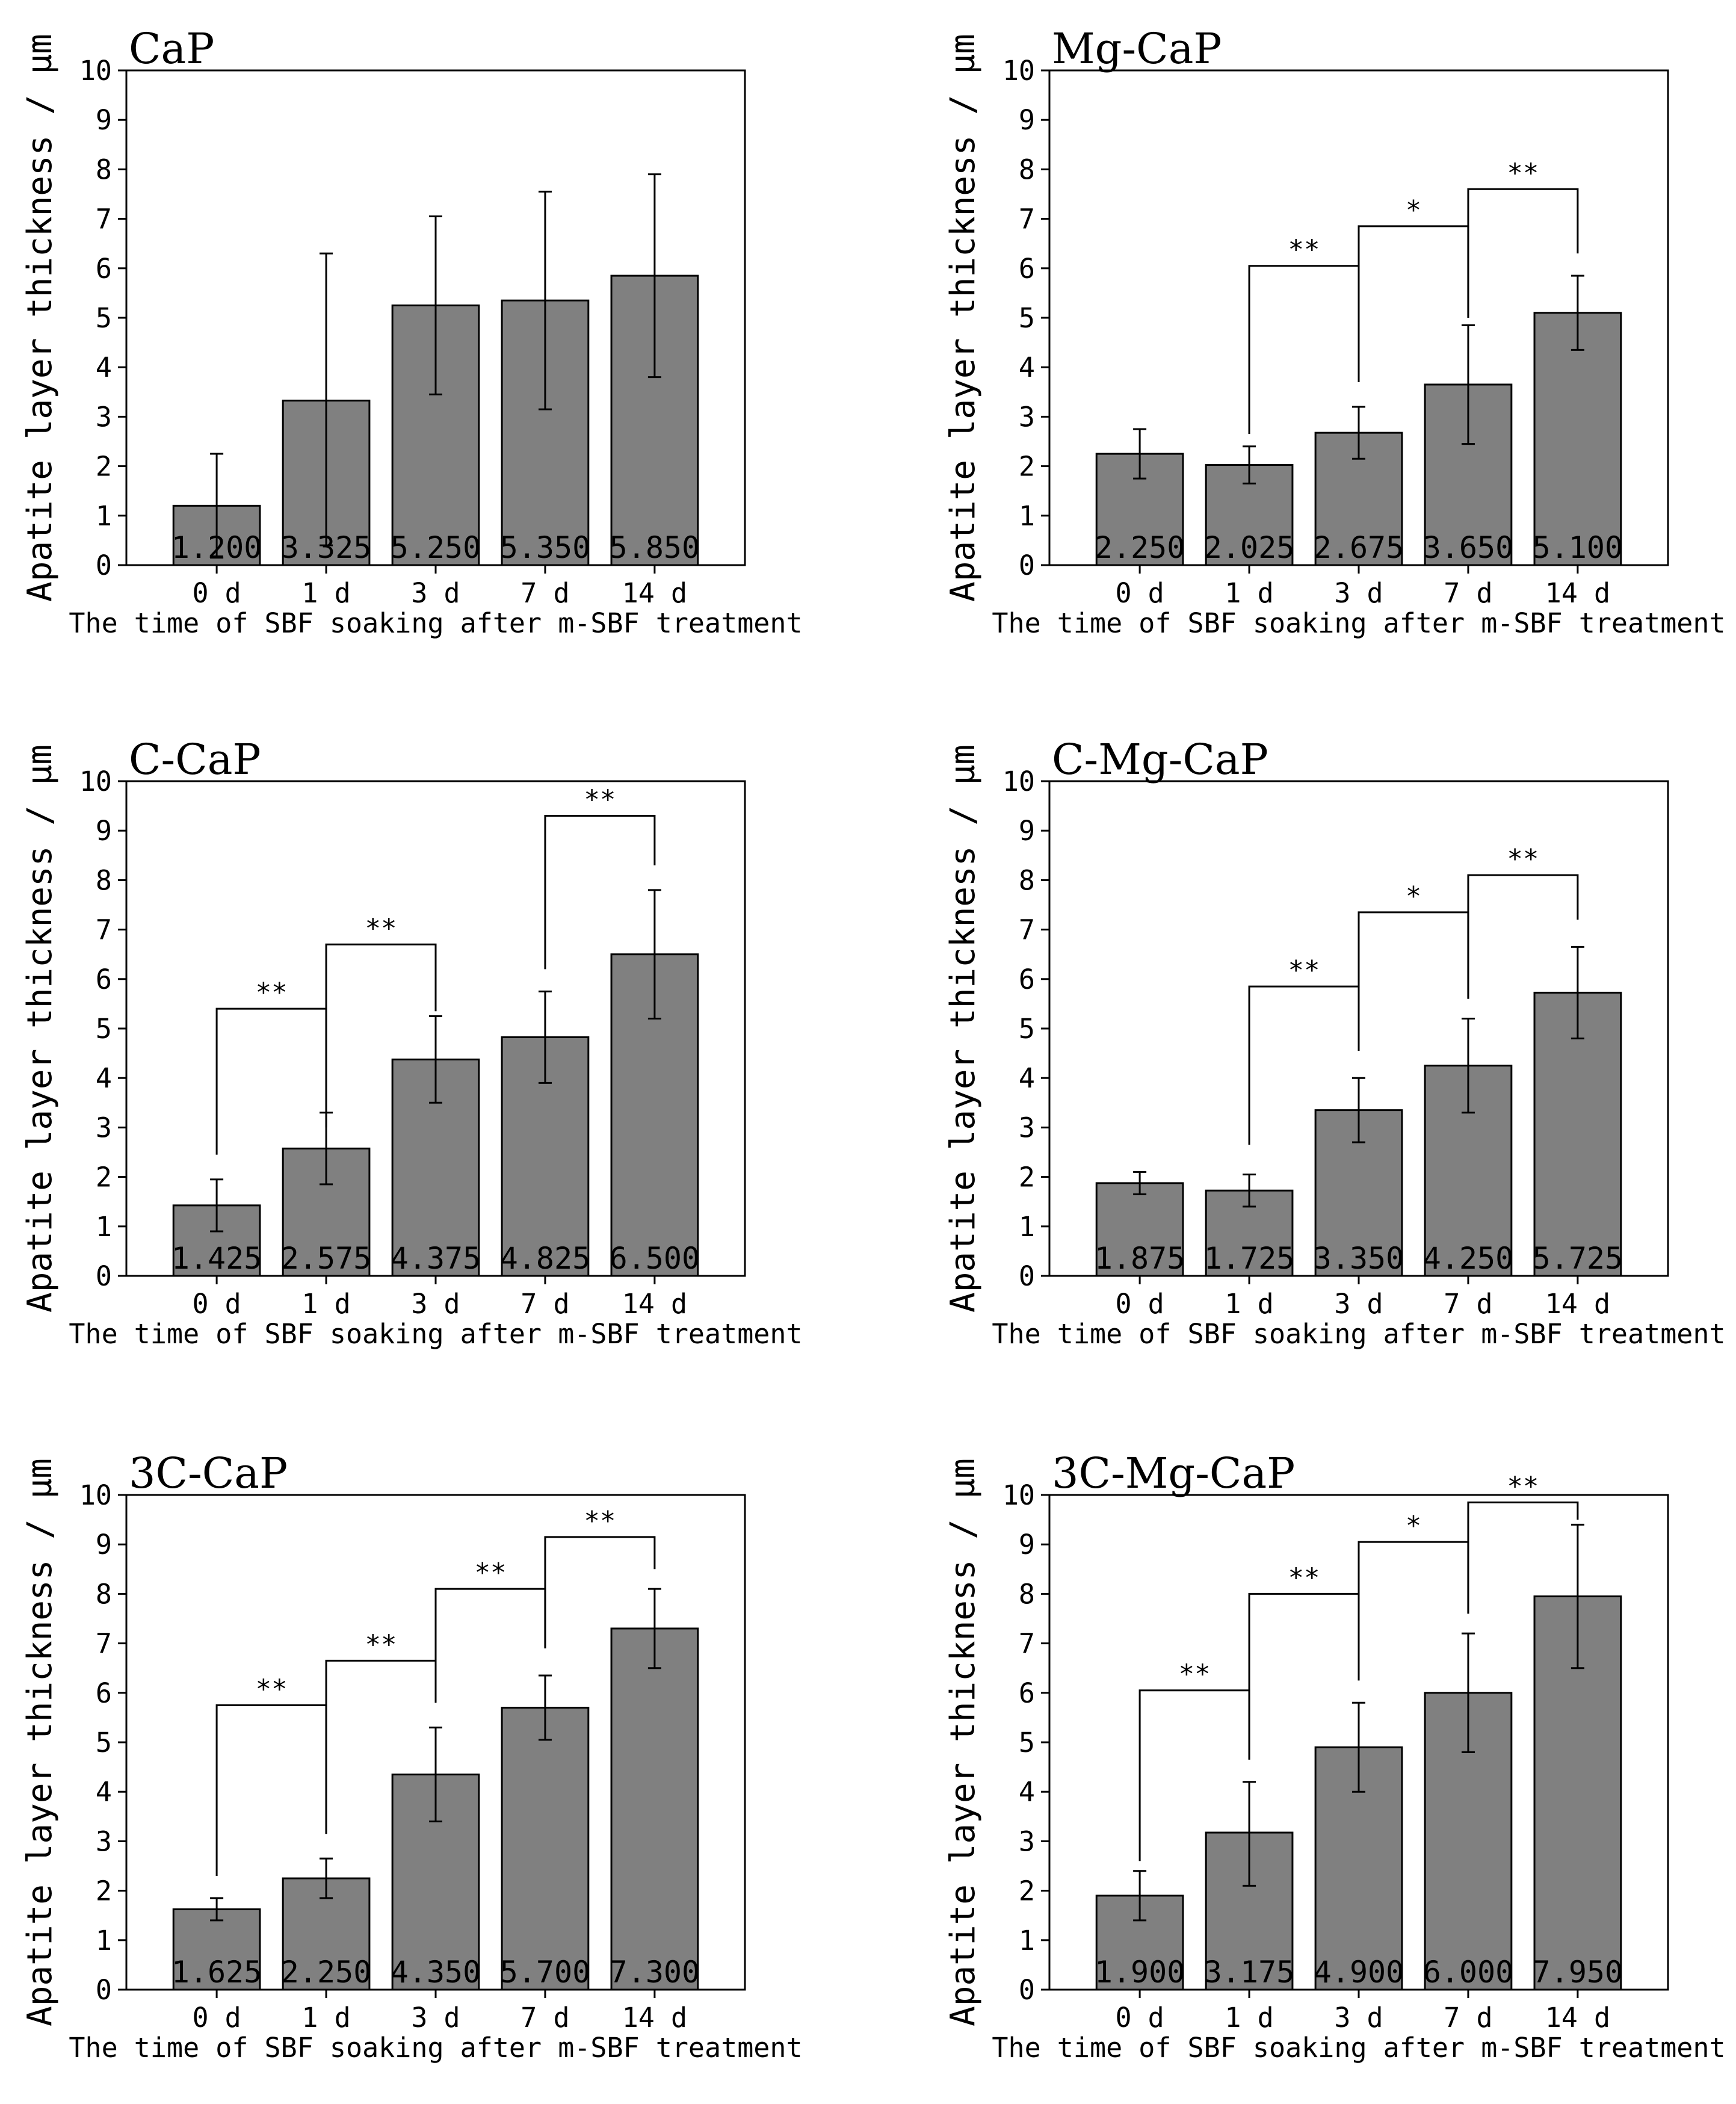 The height and width of the screenshot is (2104, 1736). Describe the element at coordinates (1137, 48) in the screenshot. I see `chart-title: Mg-CaP` at that location.